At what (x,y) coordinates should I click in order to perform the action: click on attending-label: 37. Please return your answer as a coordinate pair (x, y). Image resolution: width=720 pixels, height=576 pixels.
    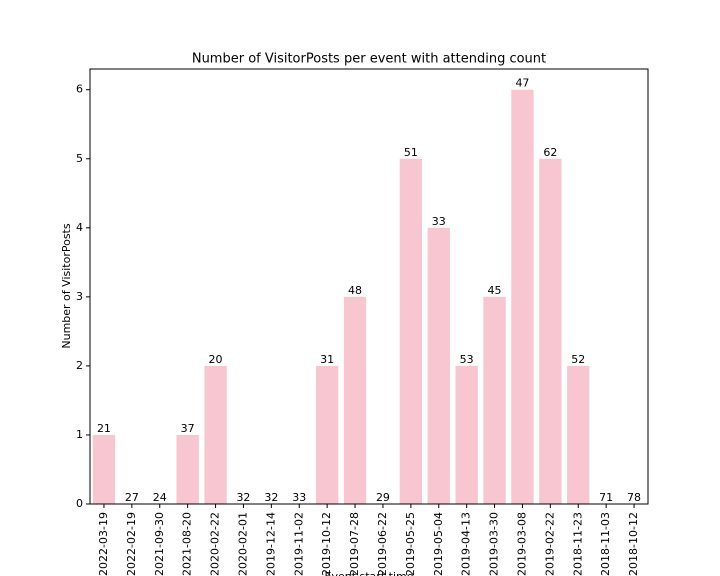
    Looking at the image, I should click on (188, 428).